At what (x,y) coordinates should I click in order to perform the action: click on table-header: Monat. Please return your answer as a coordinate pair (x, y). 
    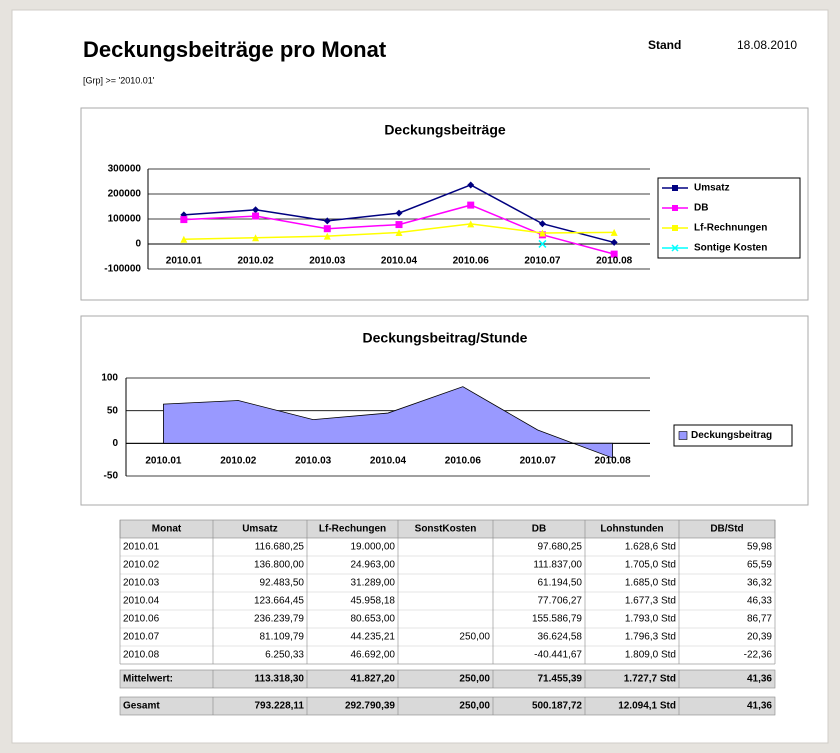
    Looking at the image, I should click on (167, 529).